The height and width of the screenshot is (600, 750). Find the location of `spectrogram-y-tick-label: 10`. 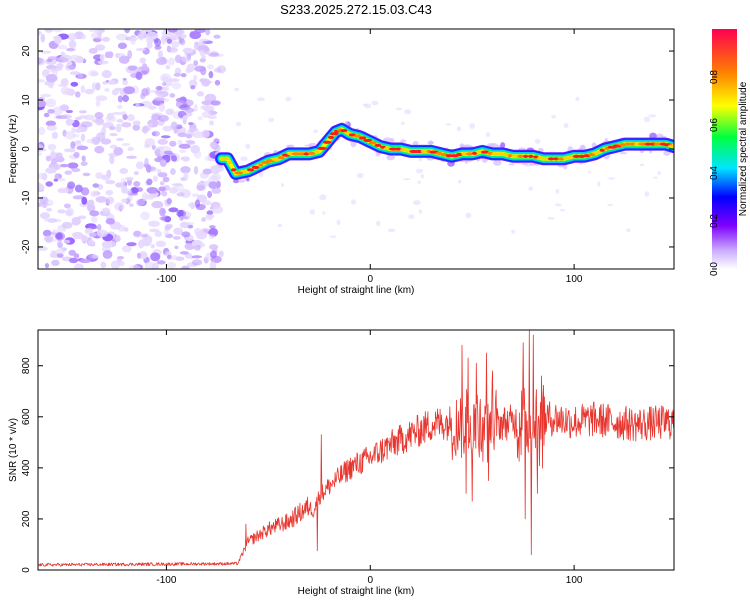

spectrogram-y-tick-label: 10 is located at coordinates (26, 100).